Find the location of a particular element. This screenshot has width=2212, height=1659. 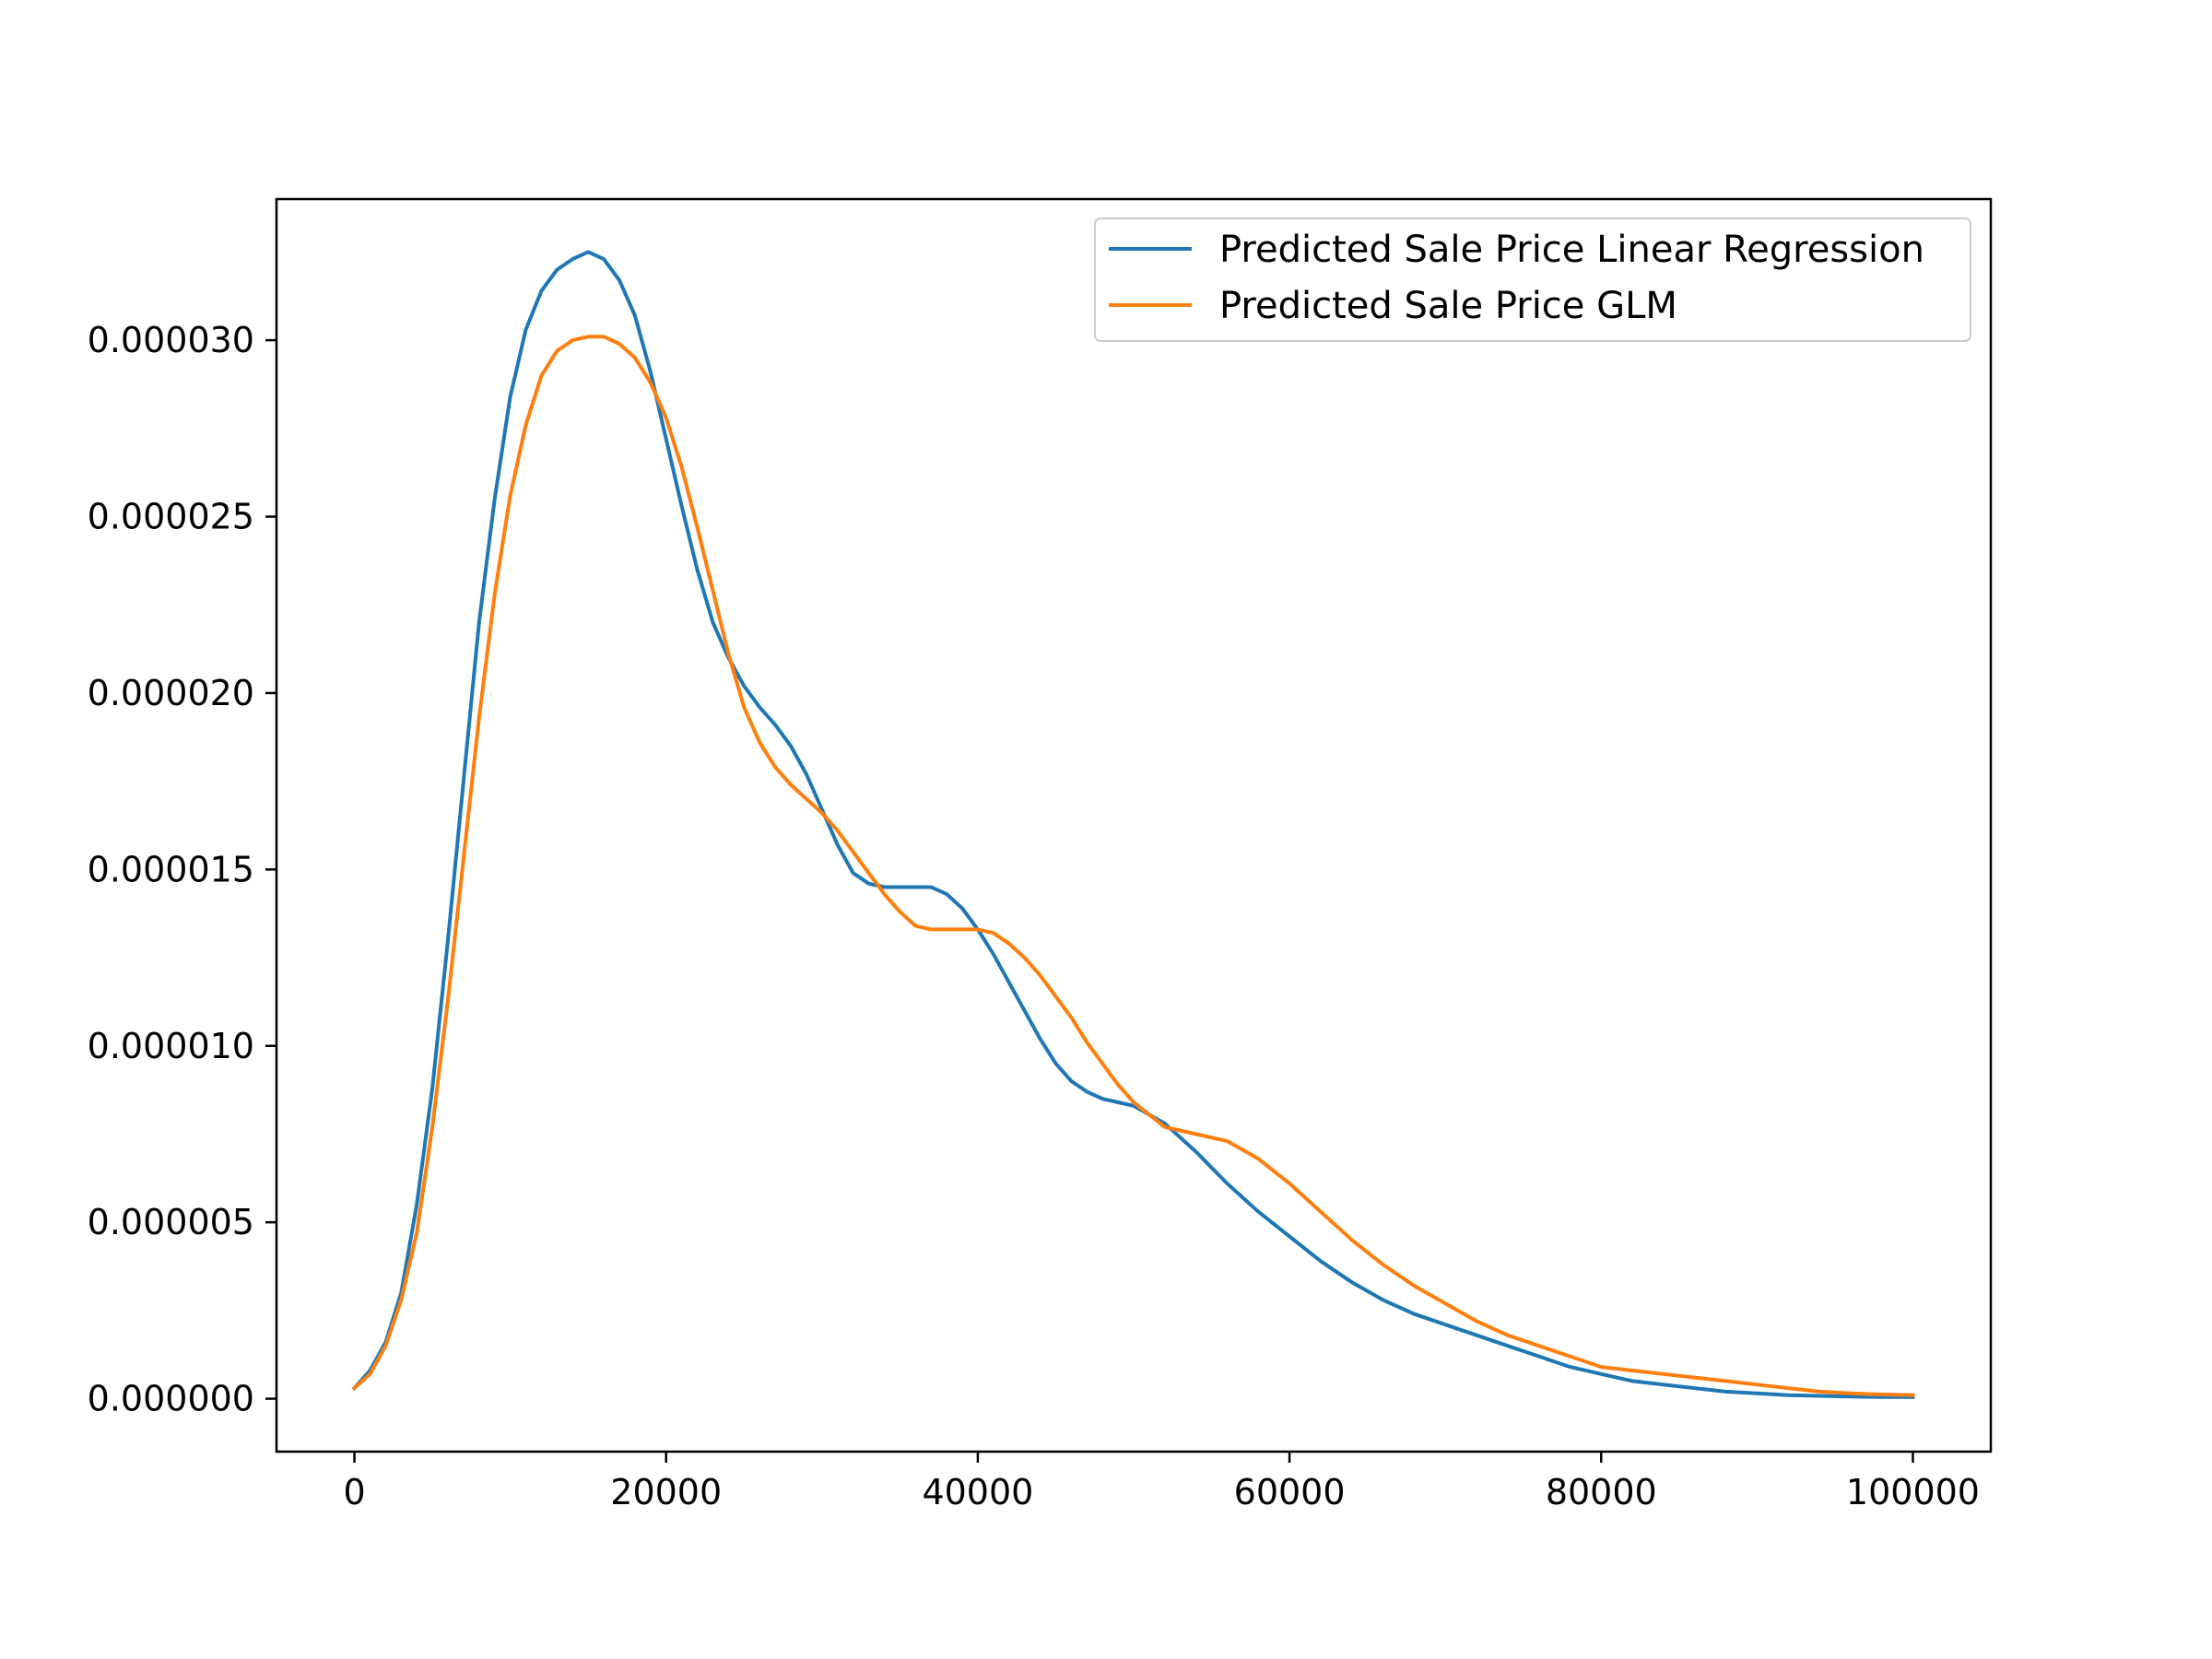

legend-box is located at coordinates (1532, 280).